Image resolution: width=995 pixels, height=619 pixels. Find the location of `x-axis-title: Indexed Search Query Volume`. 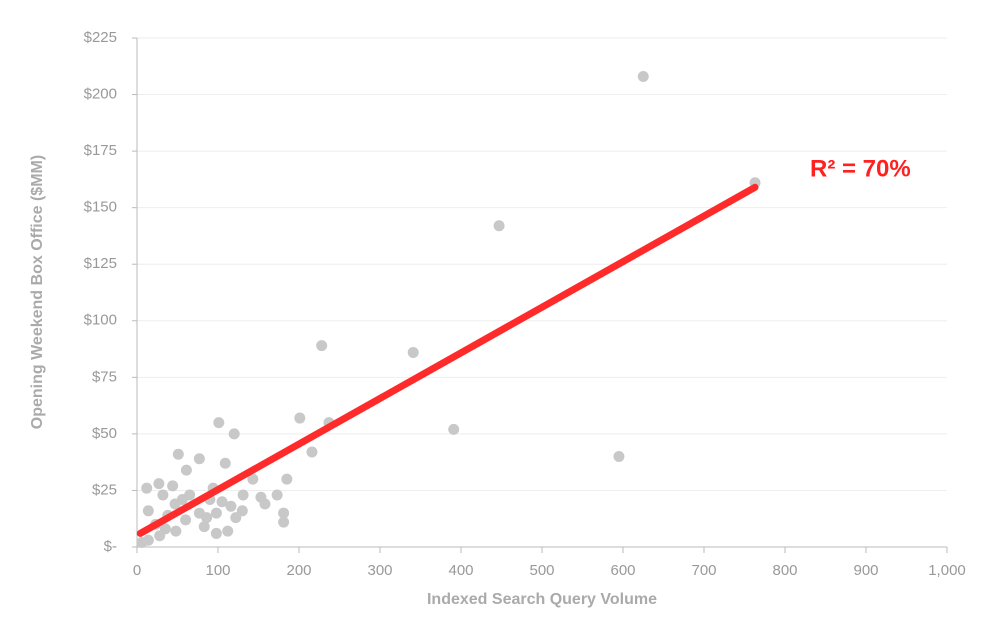

x-axis-title: Indexed Search Query Volume is located at coordinates (542, 599).